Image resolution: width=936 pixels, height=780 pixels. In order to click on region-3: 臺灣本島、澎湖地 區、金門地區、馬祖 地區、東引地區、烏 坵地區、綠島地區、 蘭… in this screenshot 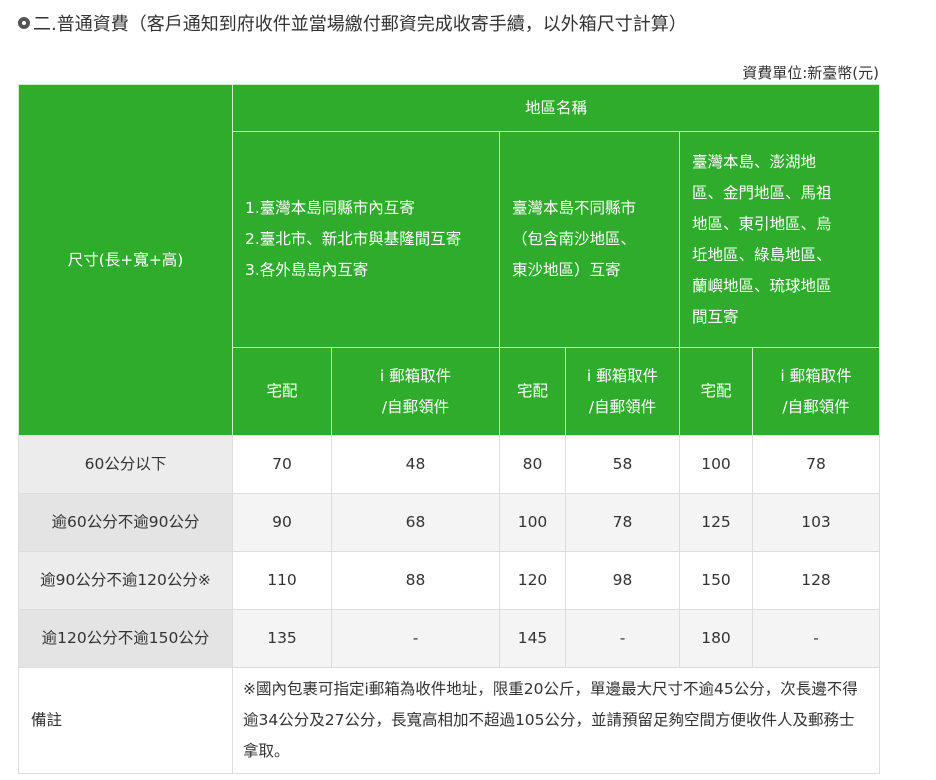, I will do `click(779, 239)`.